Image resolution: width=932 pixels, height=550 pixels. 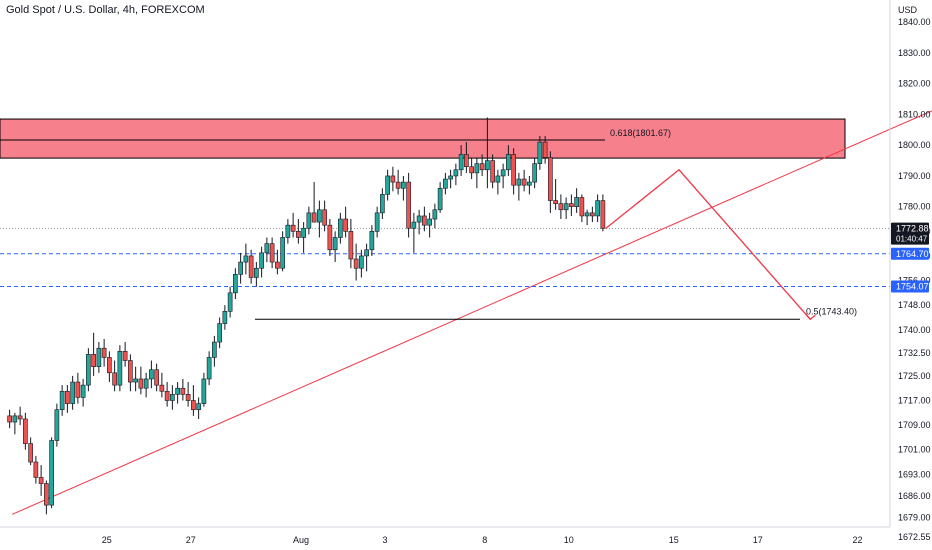 I want to click on x-tick-label: 15, so click(x=674, y=540).